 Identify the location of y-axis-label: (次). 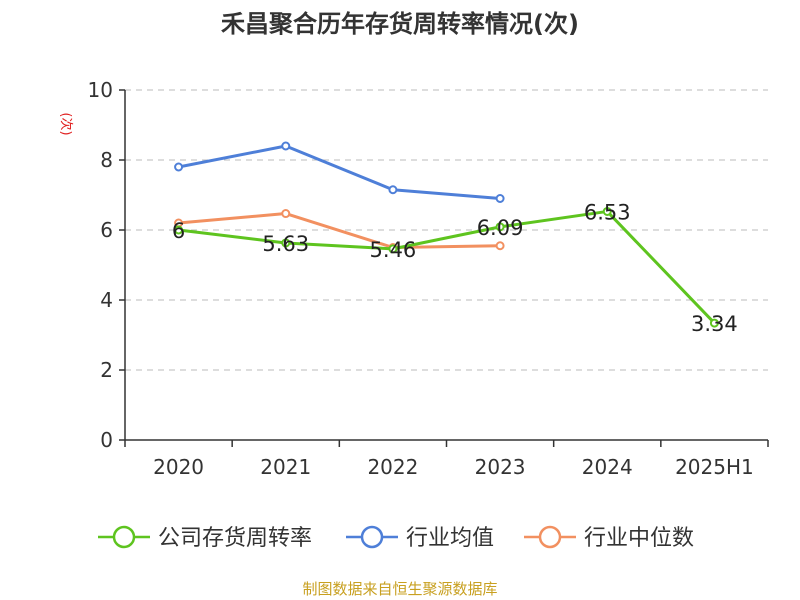
(66, 123).